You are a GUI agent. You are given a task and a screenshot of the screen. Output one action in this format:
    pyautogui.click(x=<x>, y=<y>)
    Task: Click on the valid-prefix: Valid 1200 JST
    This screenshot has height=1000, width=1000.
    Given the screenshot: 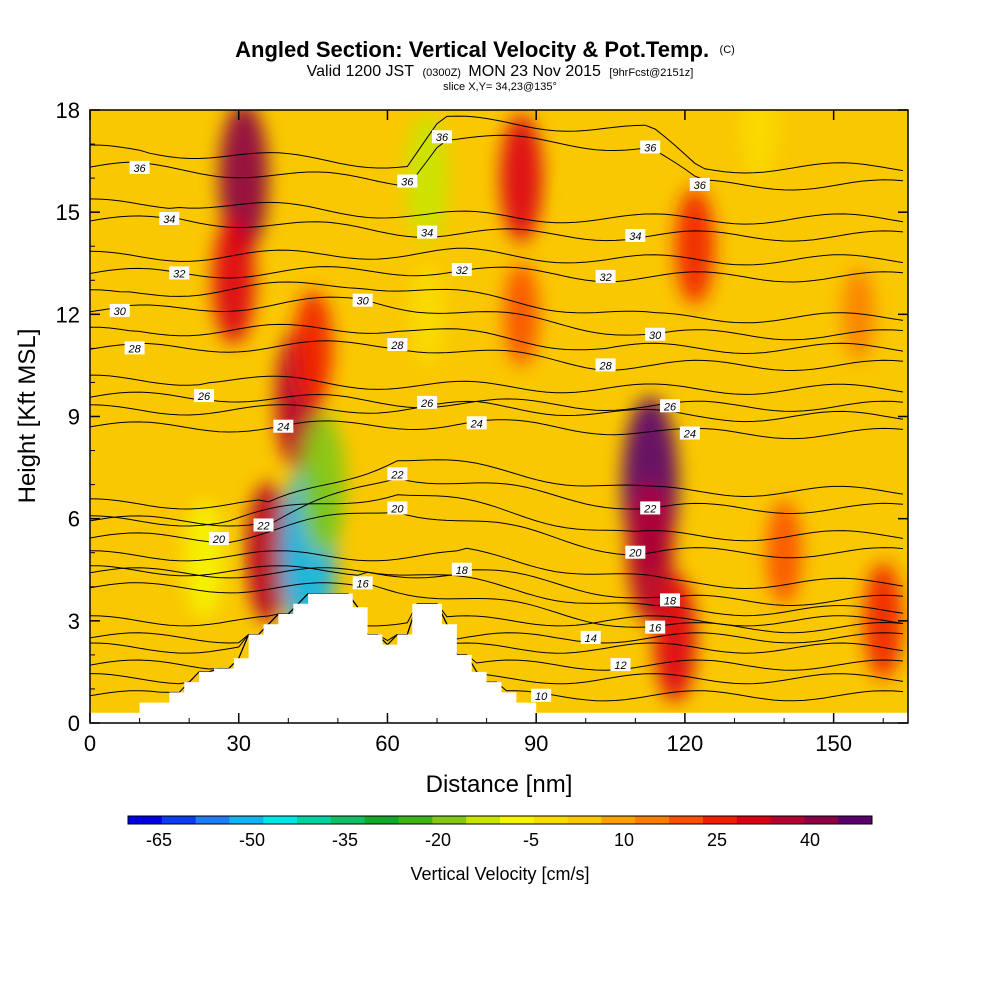 What is the action you would take?
    pyautogui.click(x=361, y=71)
    